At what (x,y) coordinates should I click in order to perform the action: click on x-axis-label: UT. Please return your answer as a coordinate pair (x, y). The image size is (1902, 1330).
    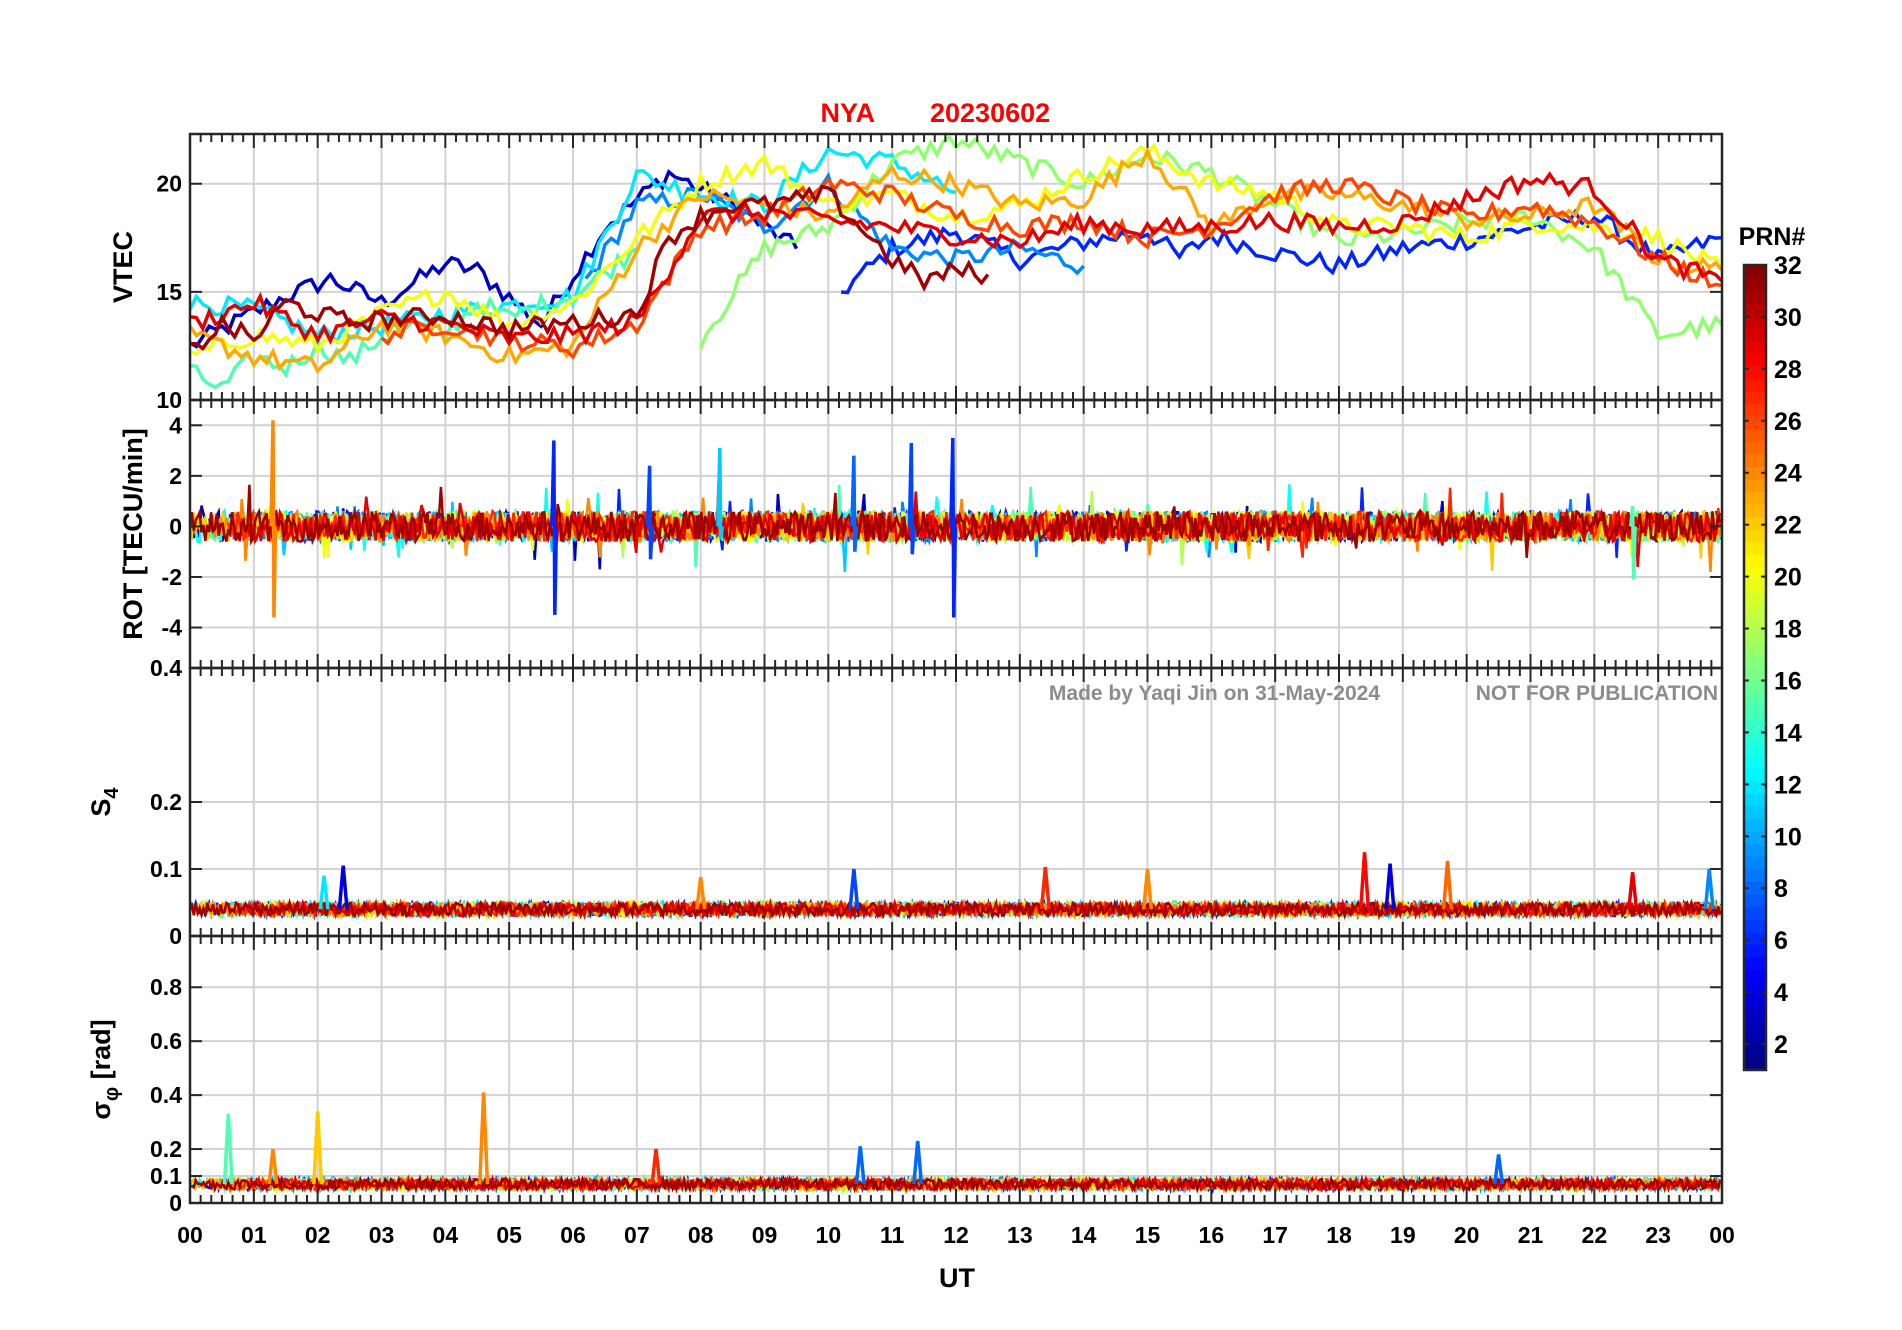
    Looking at the image, I should click on (957, 1278).